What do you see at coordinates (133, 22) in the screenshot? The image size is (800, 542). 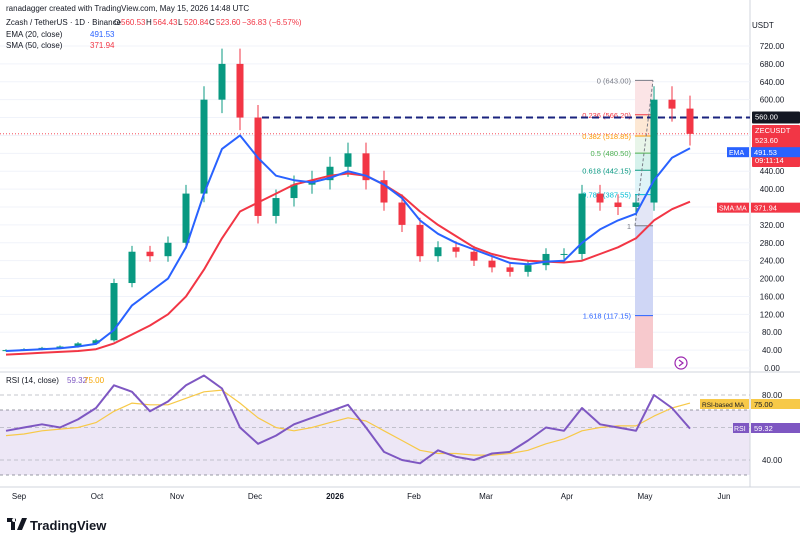 I see `ohlc-open: 560.53` at bounding box center [133, 22].